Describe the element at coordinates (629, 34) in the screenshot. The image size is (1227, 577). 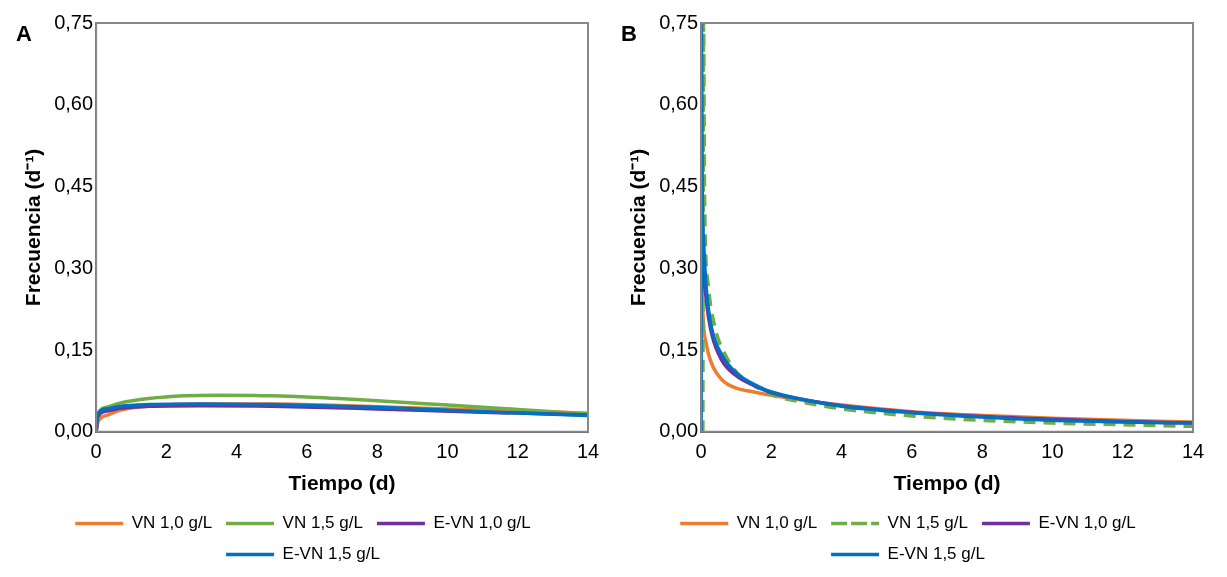
I see `text: B` at that location.